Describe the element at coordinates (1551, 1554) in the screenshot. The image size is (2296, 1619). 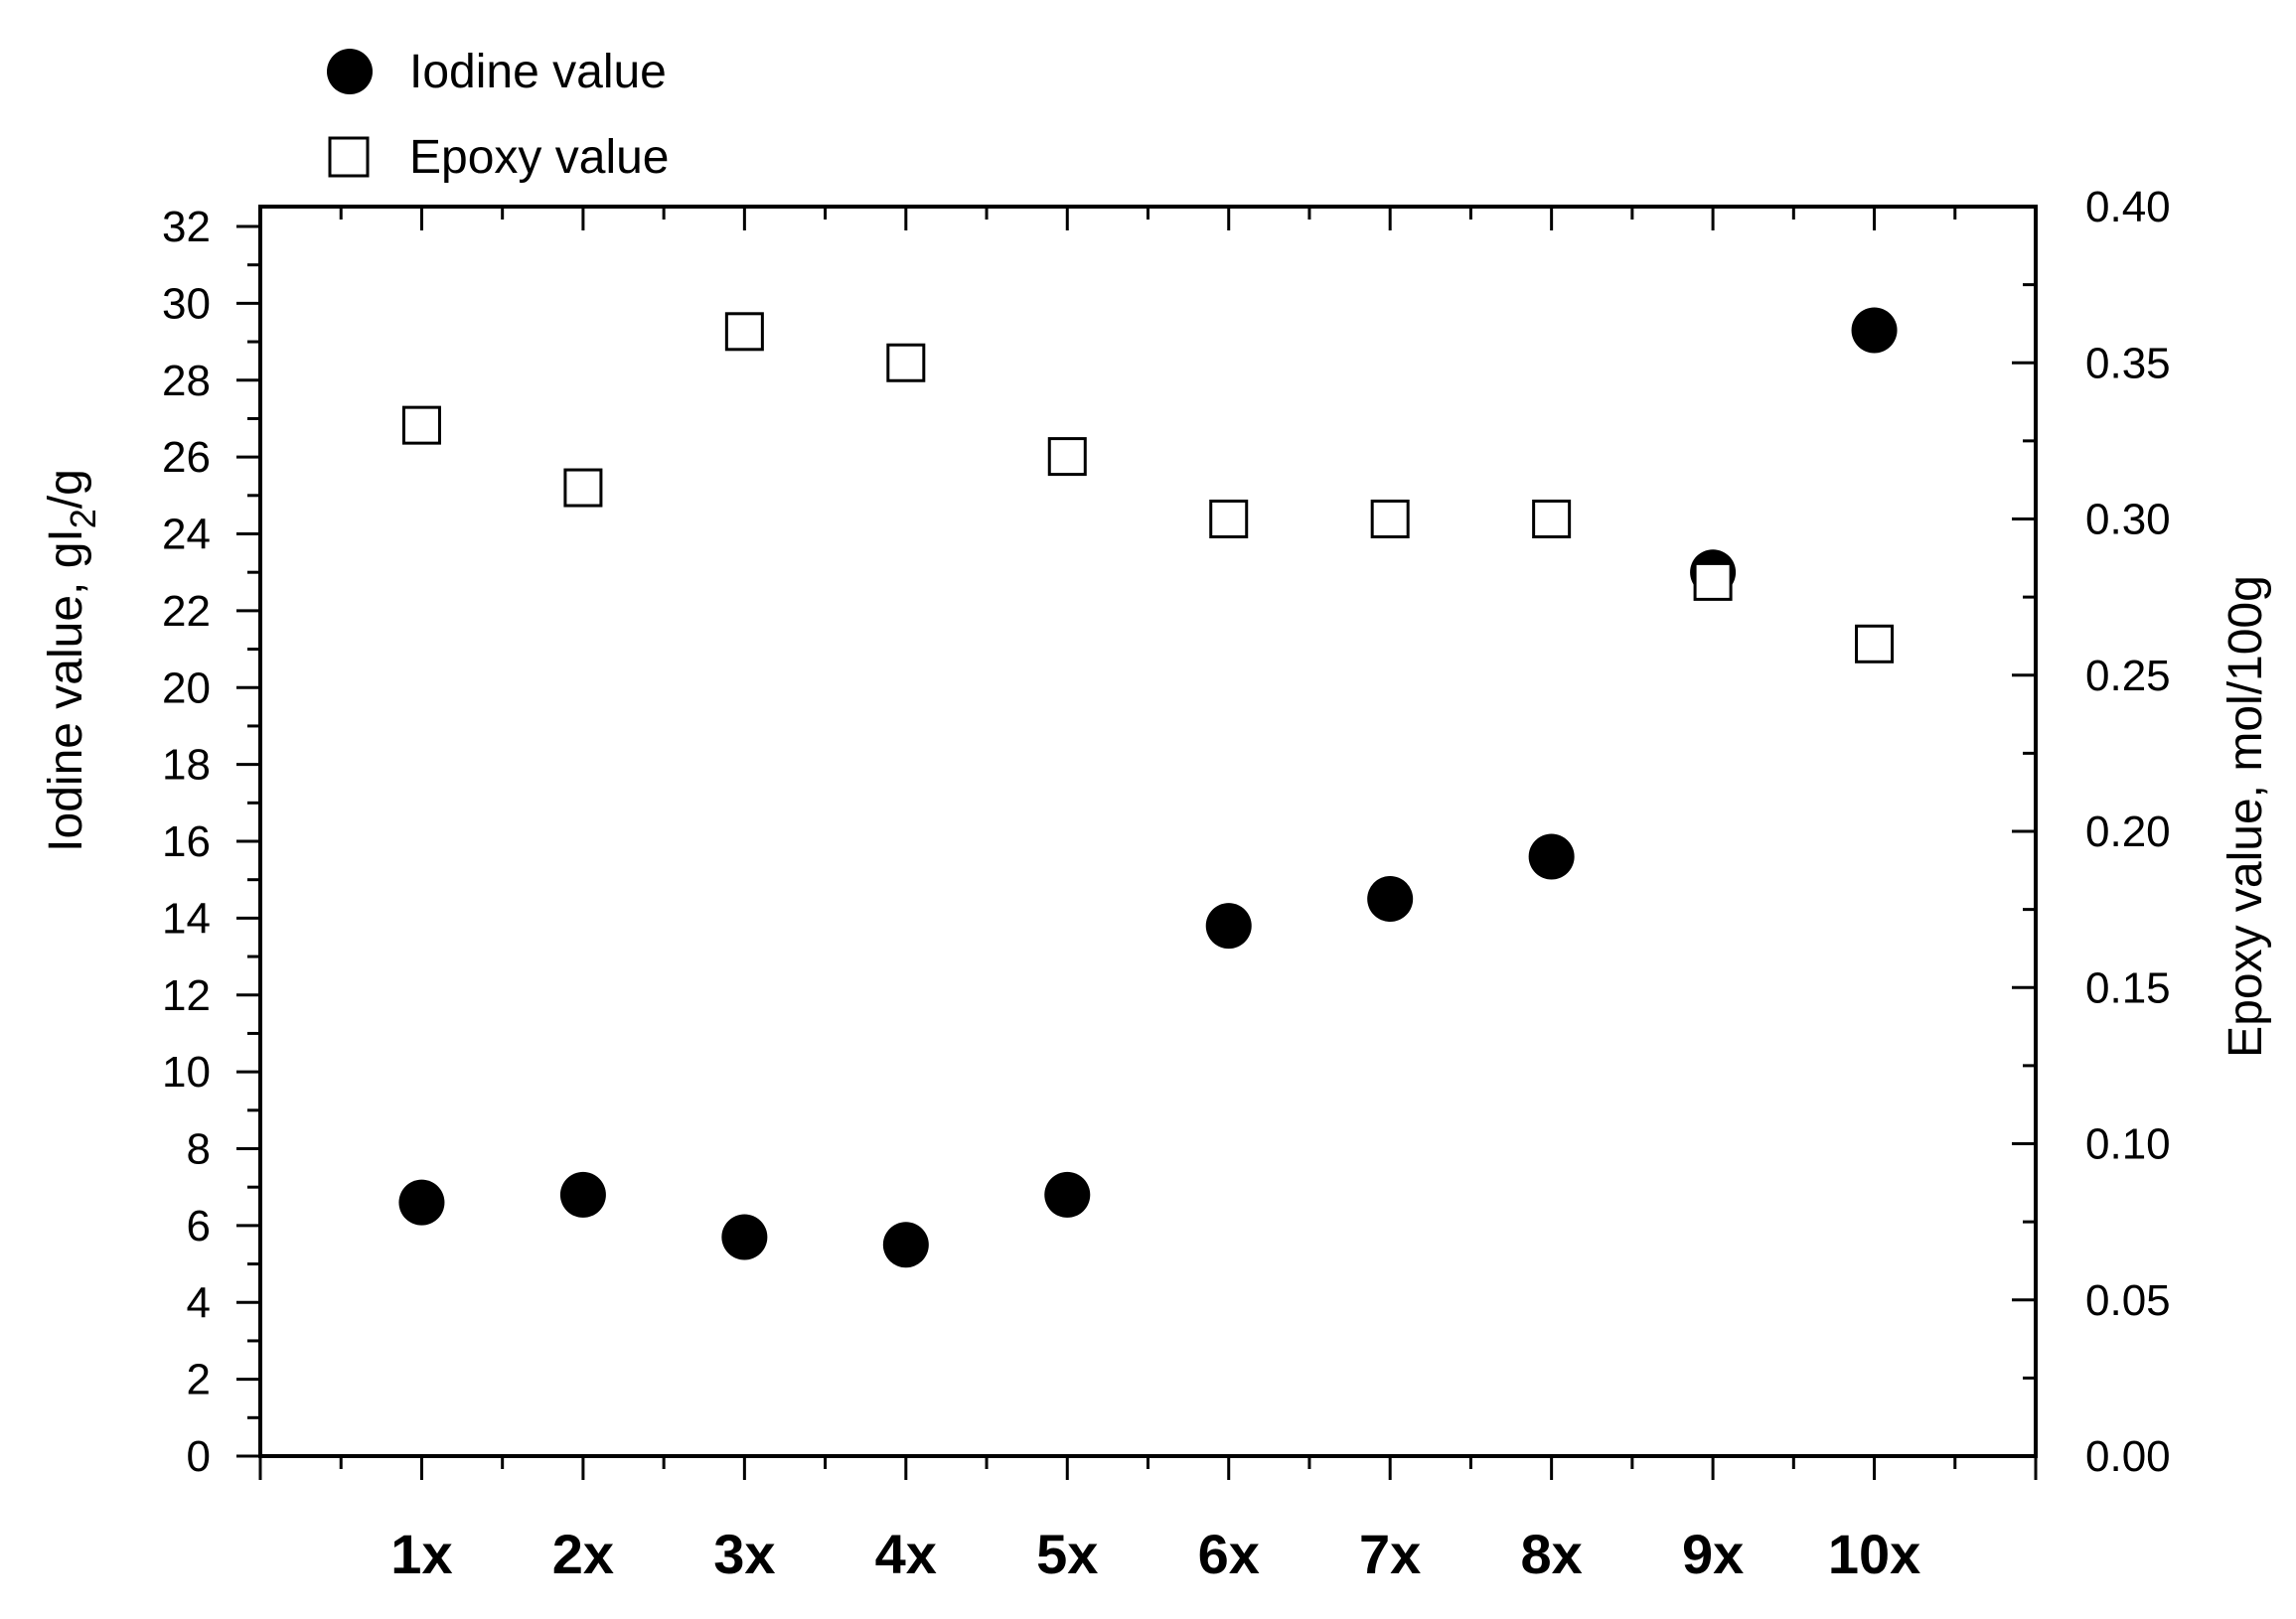
I see `x-category-label: 8x` at that location.